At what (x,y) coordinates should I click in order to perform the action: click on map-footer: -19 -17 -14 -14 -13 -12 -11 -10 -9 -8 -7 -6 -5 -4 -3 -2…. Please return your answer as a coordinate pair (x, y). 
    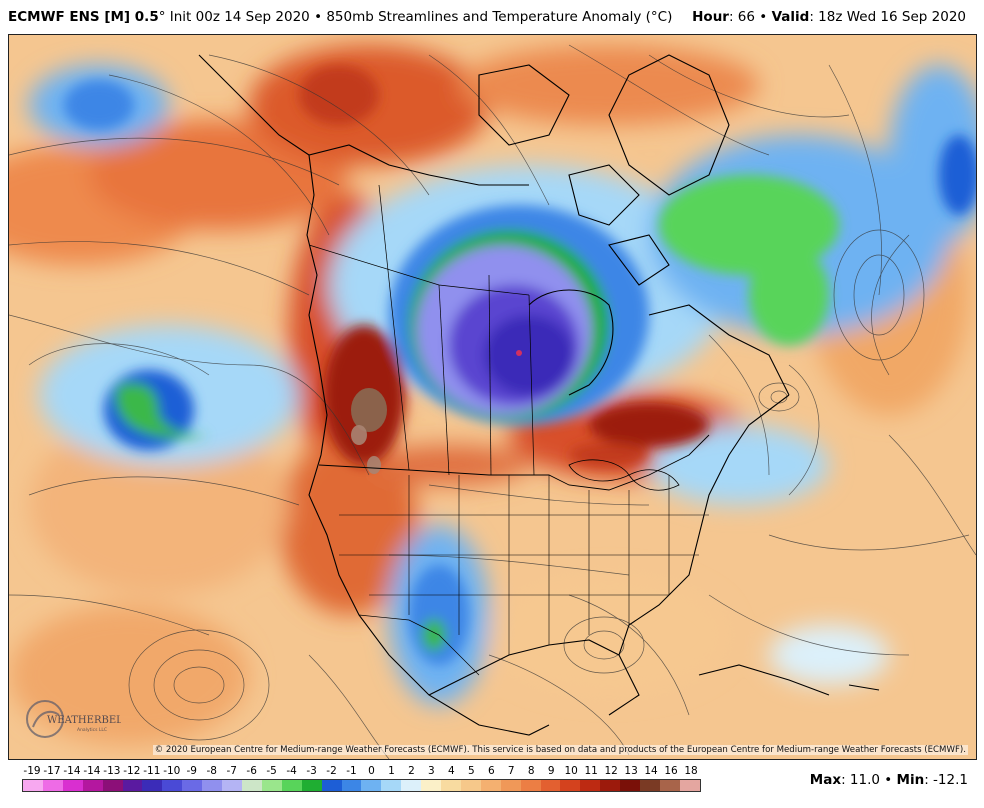
    Looking at the image, I should click on (492, 784).